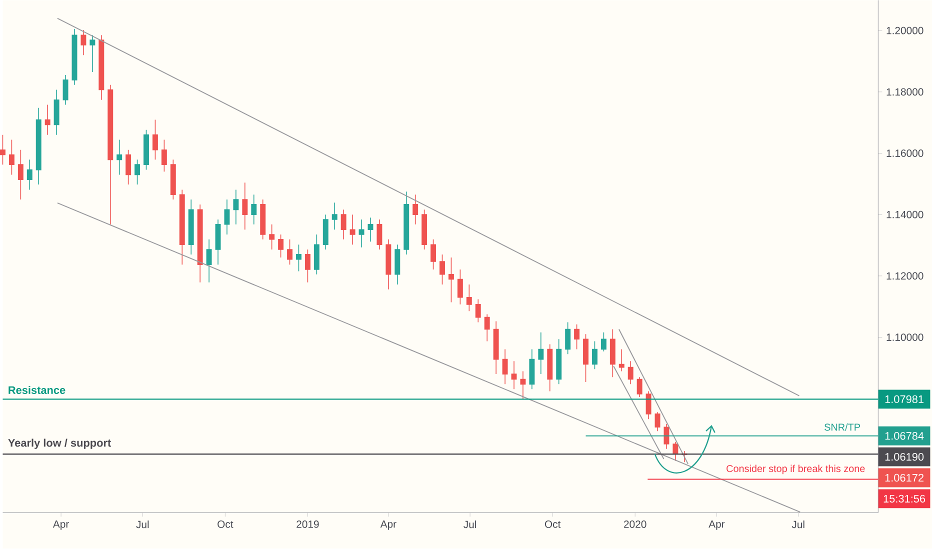 Image resolution: width=932 pixels, height=549 pixels. I want to click on text: 1.07981, so click(904, 400).